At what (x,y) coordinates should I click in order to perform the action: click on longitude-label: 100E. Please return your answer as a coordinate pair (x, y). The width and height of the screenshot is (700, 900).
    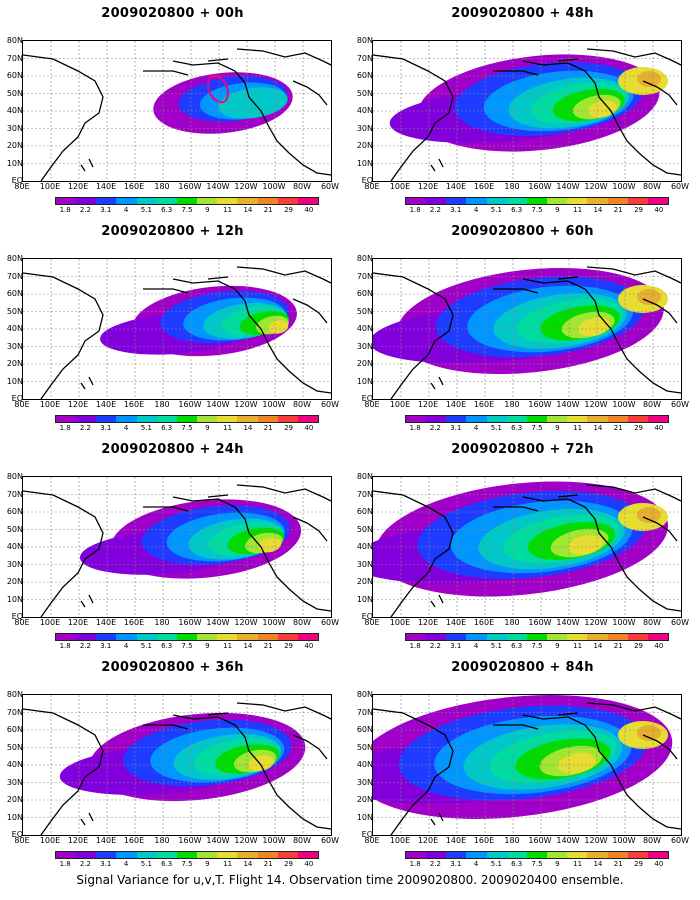
    Looking at the image, I should click on (50, 186).